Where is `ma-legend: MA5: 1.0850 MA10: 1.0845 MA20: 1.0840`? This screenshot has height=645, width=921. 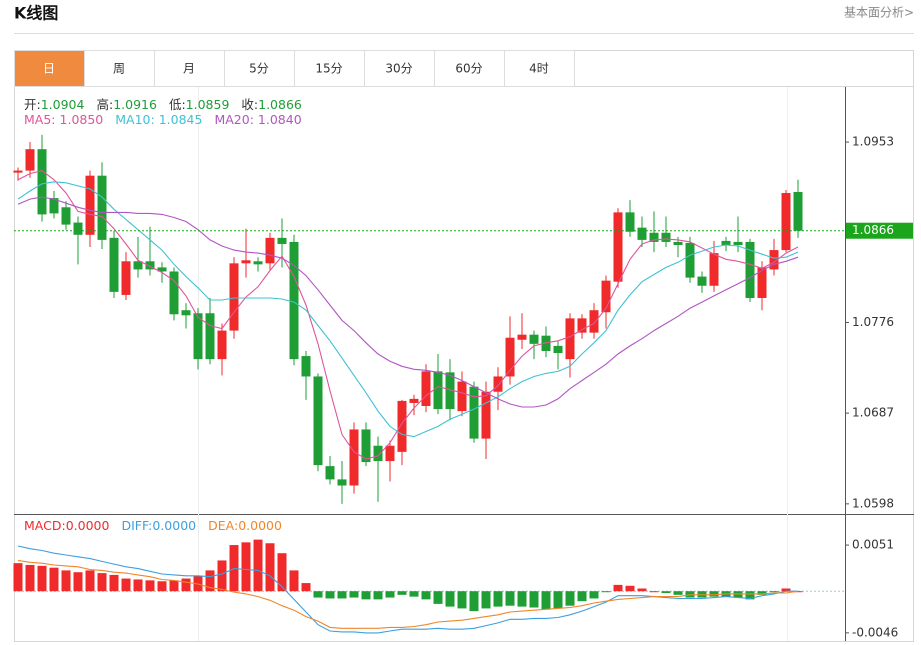
ma-legend: MA5: 1.0850 MA10: 1.0845 MA20: 1.0840 is located at coordinates (169, 119).